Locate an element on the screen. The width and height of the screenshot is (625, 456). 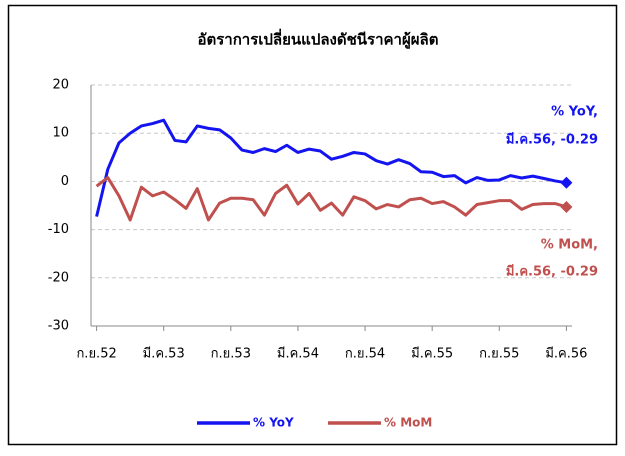
x-tick-label: ก.ย.52 is located at coordinates (96, 354).